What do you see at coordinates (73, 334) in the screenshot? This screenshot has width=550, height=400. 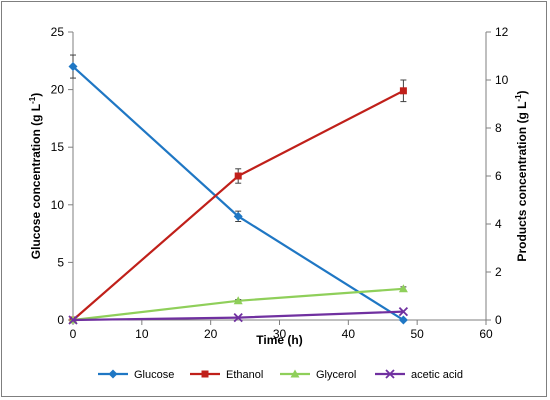 I see `x-tick-label: 0` at bounding box center [73, 334].